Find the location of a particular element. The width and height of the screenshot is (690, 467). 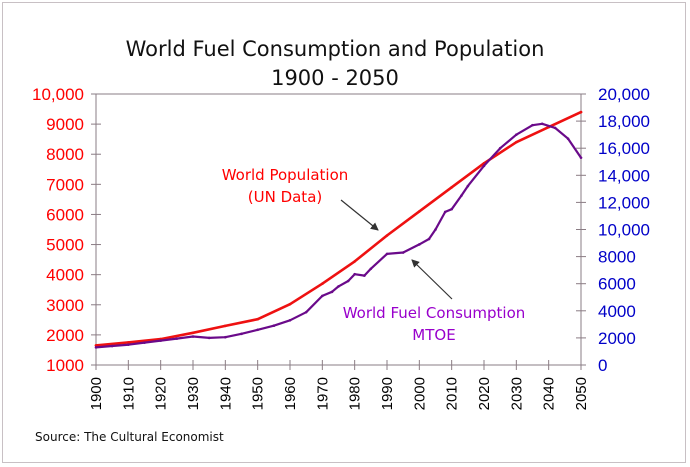

left-tick-label: 10,000 is located at coordinates (58, 94).